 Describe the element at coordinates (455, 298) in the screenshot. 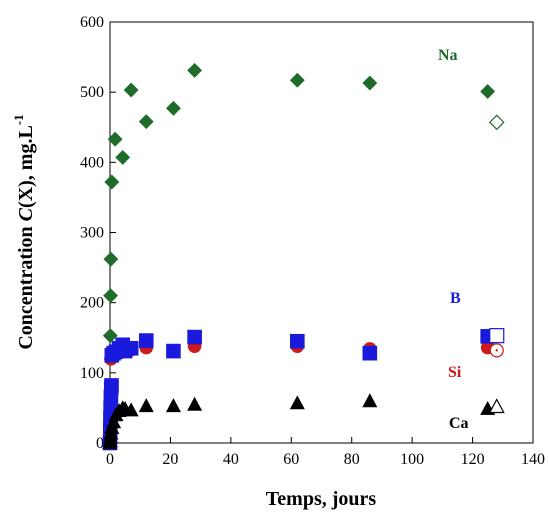

I see `series-label-b: B` at that location.